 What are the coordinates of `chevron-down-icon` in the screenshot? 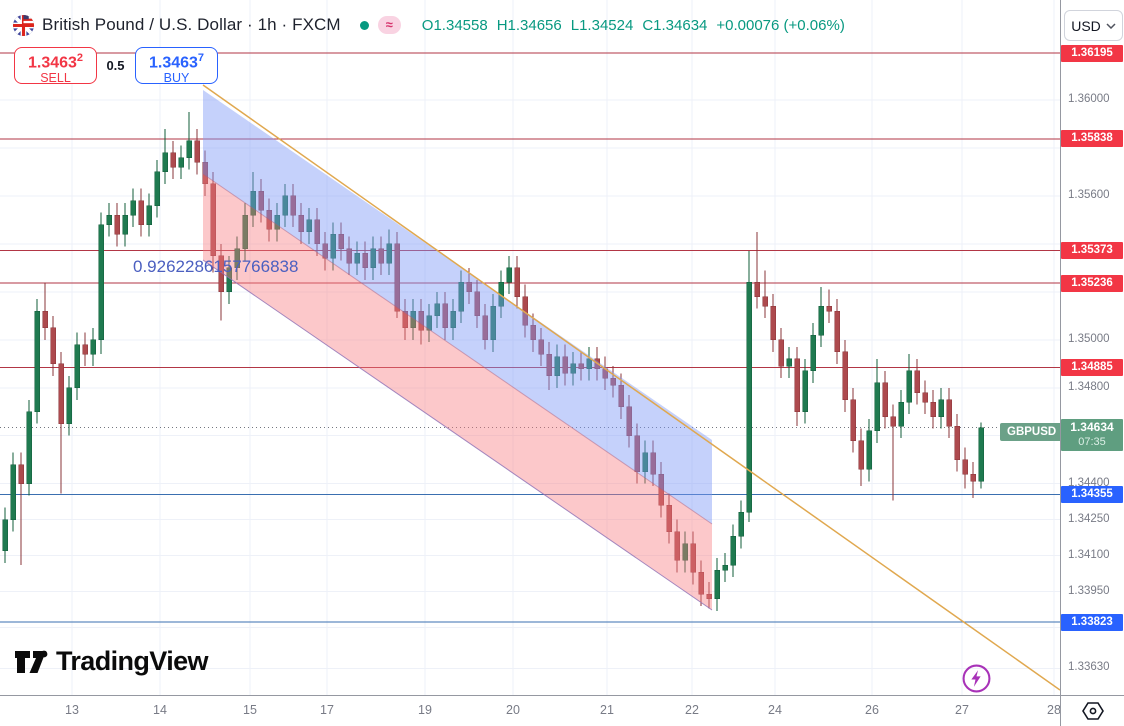 It's located at (1111, 25).